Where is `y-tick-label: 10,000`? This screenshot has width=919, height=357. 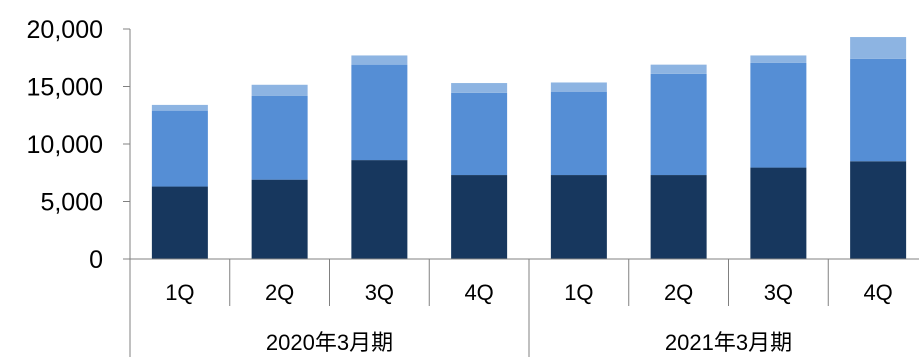
y-tick-label: 10,000 is located at coordinates (65, 145).